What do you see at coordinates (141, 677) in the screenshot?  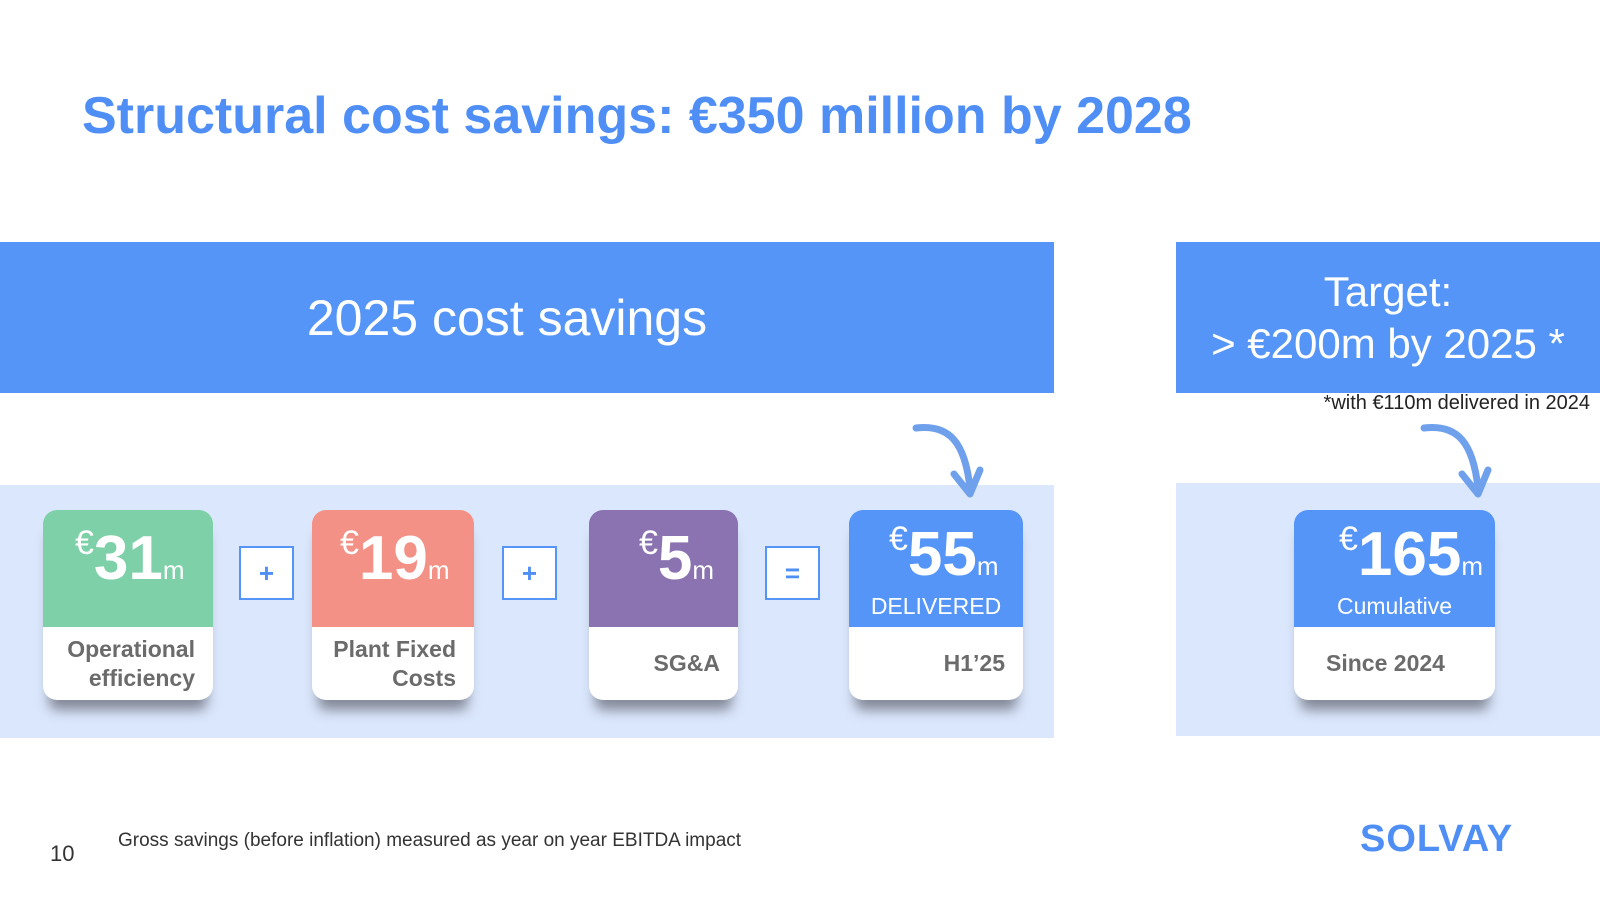 I see `label-line-2: efficiency` at bounding box center [141, 677].